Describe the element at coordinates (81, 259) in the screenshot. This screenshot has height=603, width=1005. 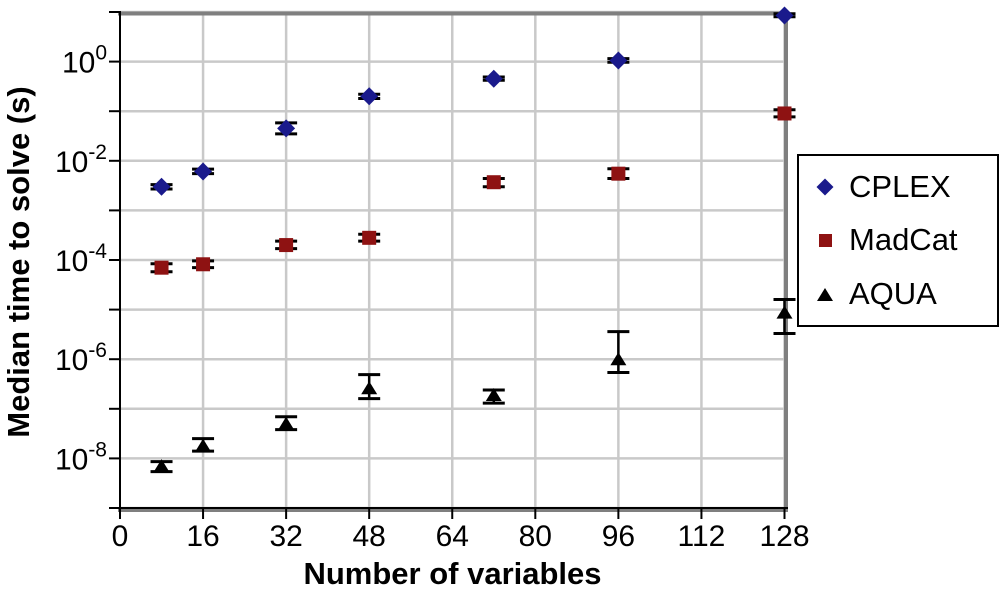
I see `svg-text: 10-4` at that location.